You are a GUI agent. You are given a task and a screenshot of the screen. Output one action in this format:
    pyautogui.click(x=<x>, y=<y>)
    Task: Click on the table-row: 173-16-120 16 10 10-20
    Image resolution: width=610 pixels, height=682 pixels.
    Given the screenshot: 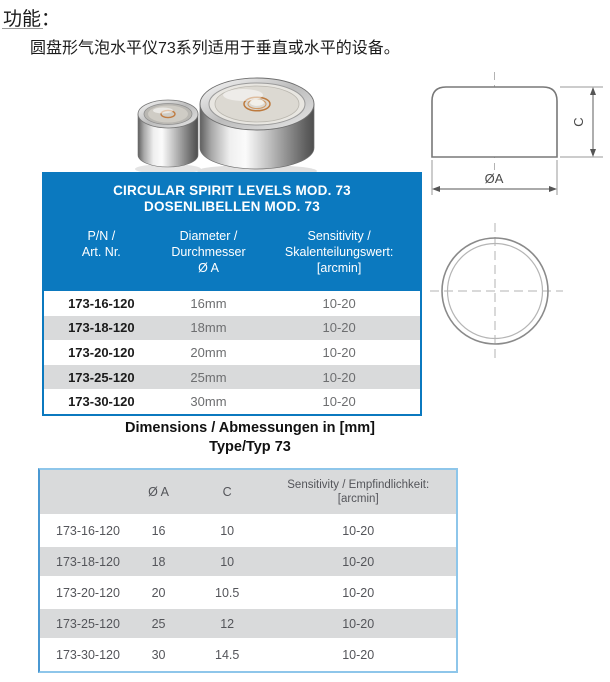 What is the action you would take?
    pyautogui.click(x=248, y=531)
    